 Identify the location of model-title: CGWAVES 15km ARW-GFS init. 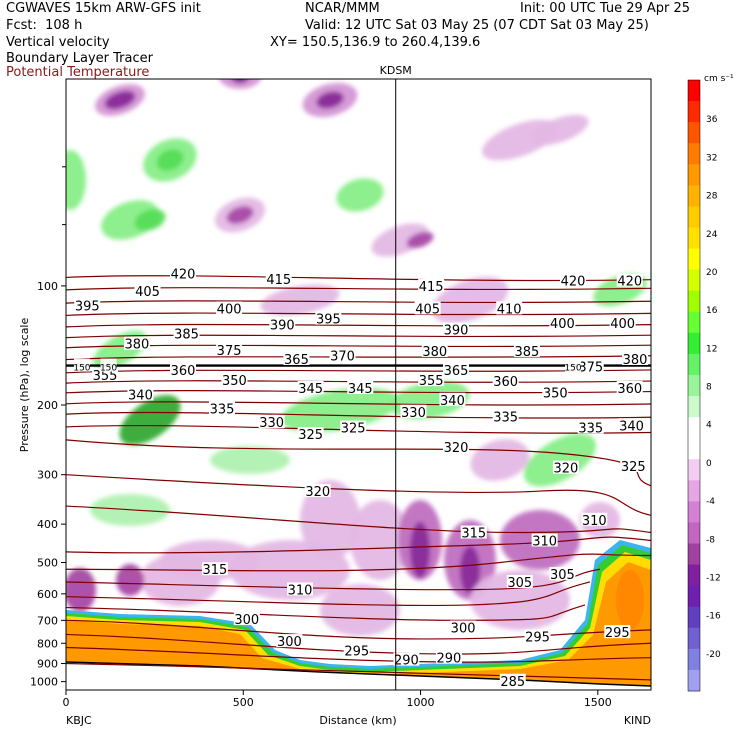
(103, 8).